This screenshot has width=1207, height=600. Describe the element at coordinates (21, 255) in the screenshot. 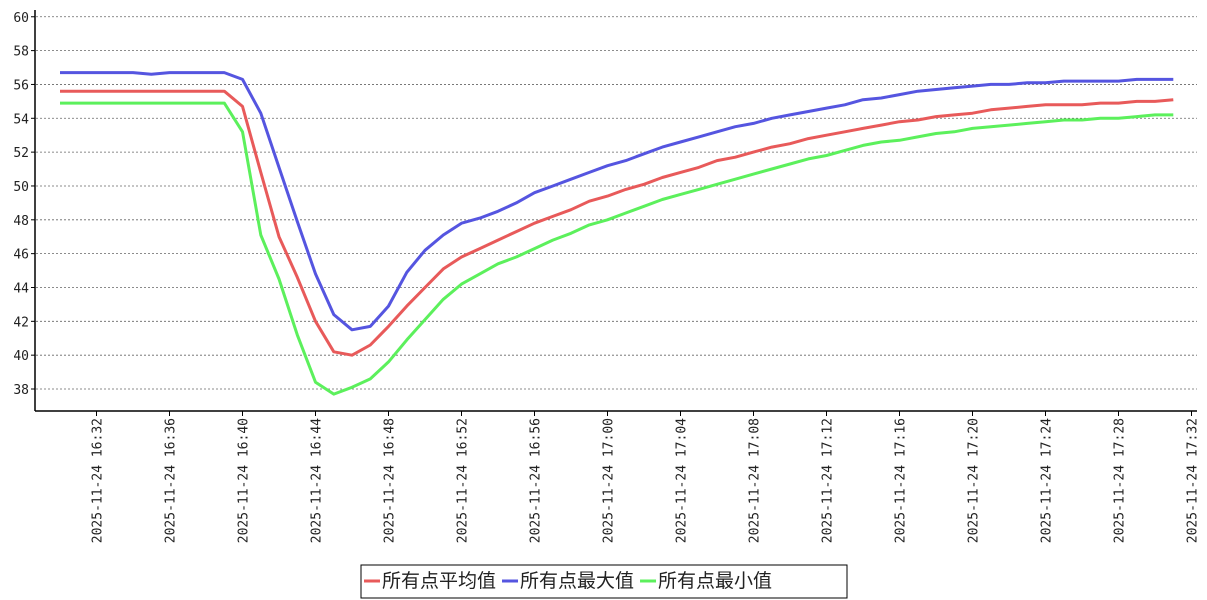

I see `y-tick-label: 46` at that location.